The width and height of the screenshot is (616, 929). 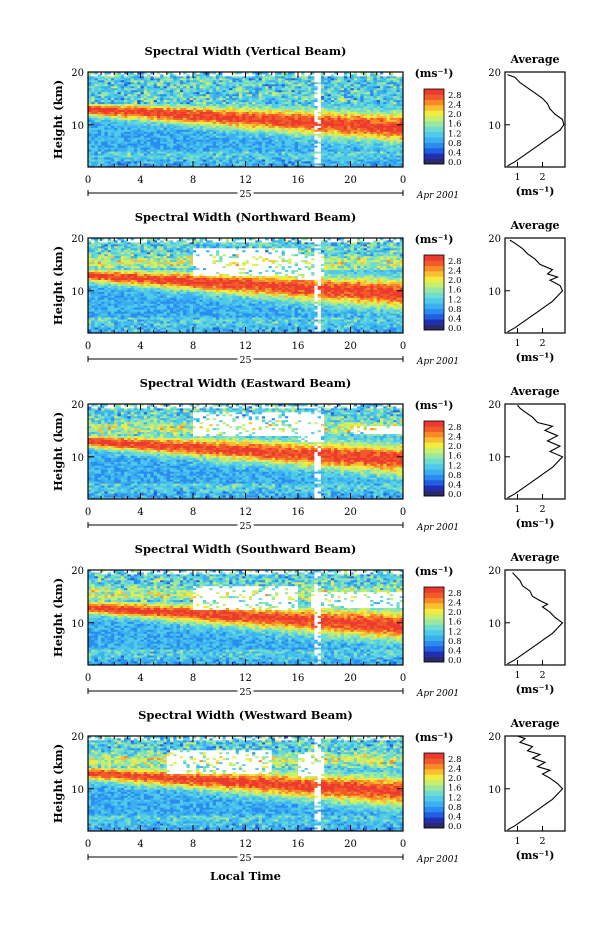 What do you see at coordinates (245, 194) in the screenshot?
I see `day-label: 25` at bounding box center [245, 194].